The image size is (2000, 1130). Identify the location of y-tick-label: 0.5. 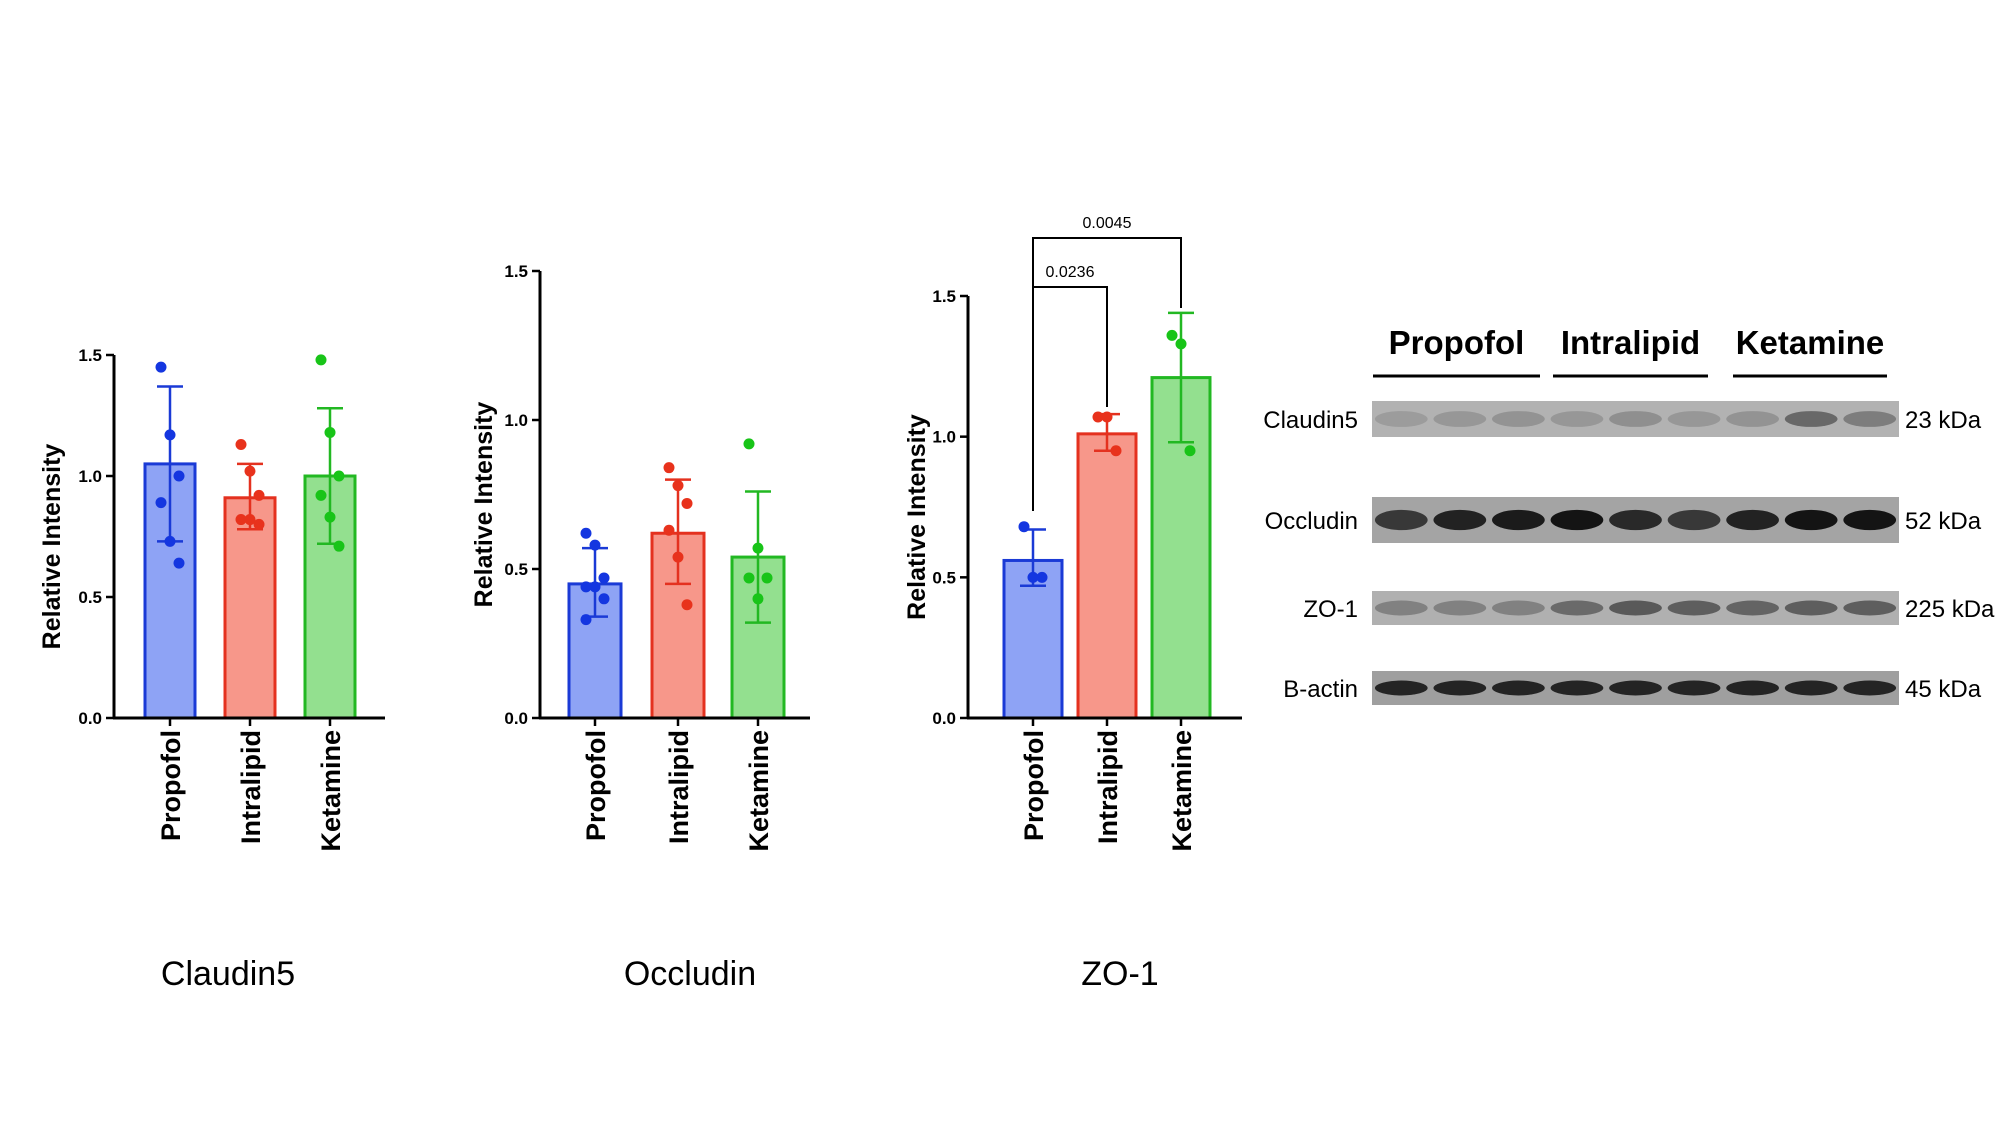
(90, 597).